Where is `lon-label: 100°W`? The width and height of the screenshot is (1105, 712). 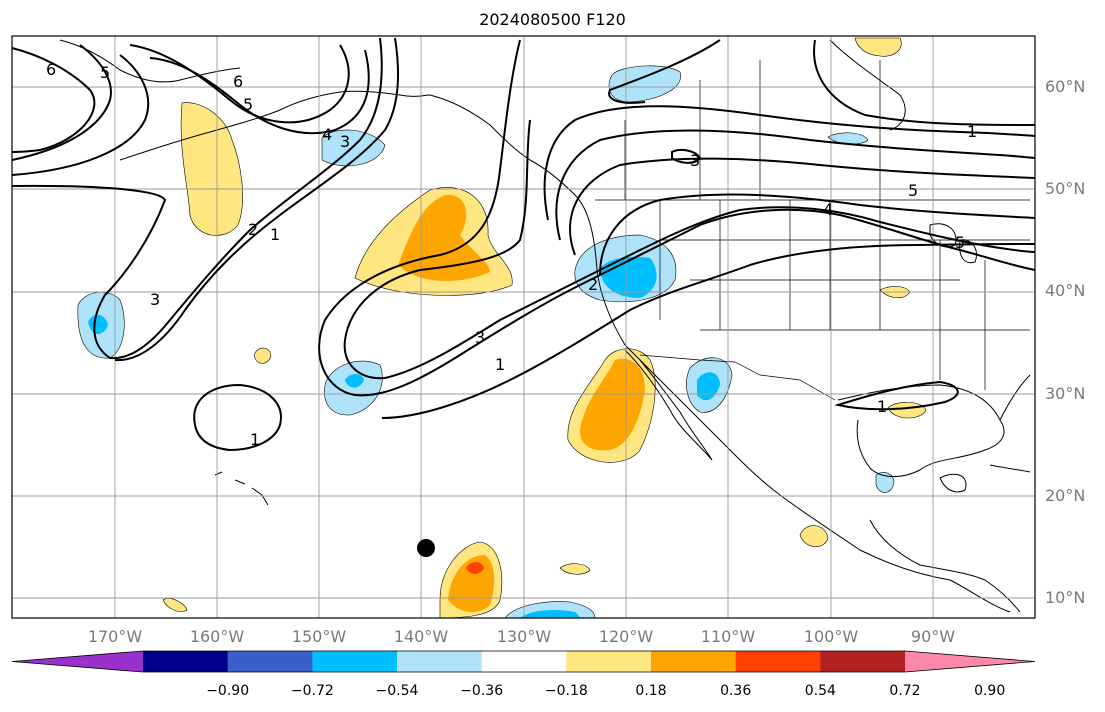
lon-label: 100°W is located at coordinates (831, 636).